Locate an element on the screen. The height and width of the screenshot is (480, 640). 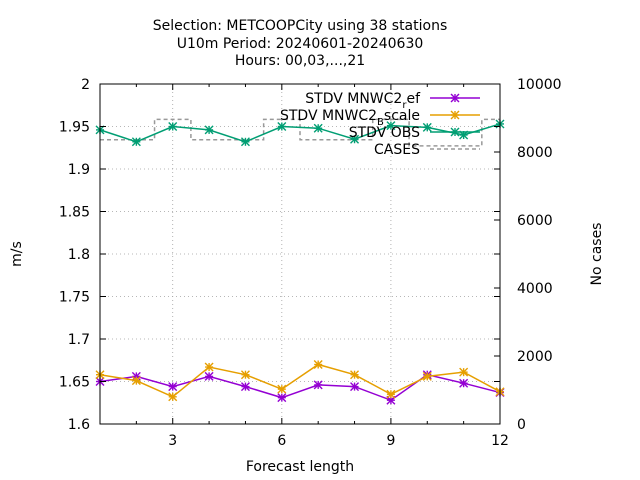
y-axis-label: m/s is located at coordinates (17, 254).